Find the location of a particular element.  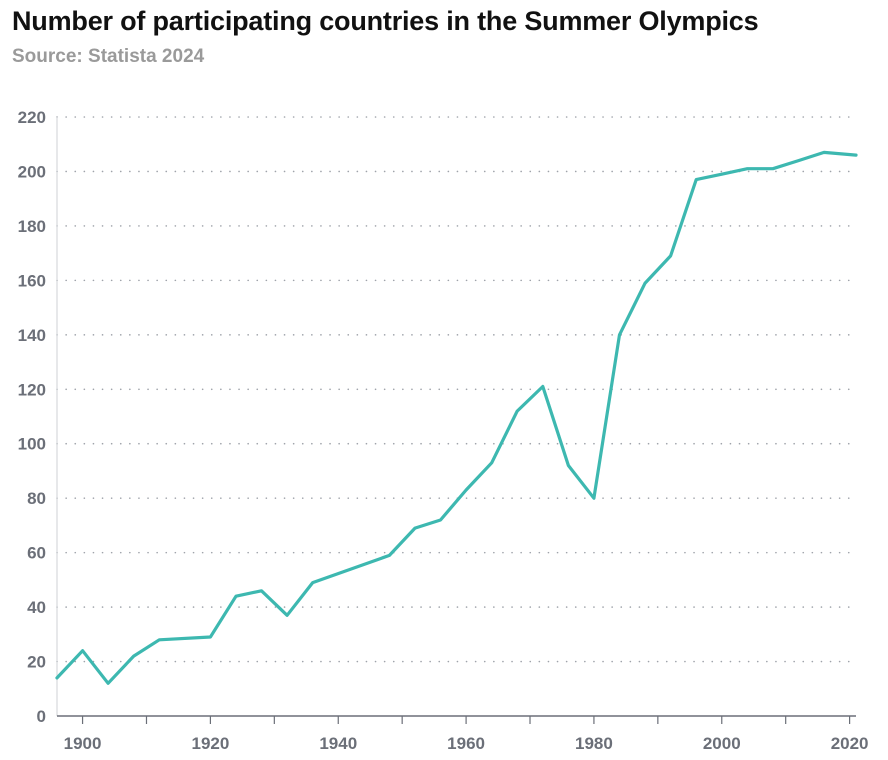

y-axis: 0 20 40 60 80 100 120 140 160 180 200 220 is located at coordinates (38, 417).